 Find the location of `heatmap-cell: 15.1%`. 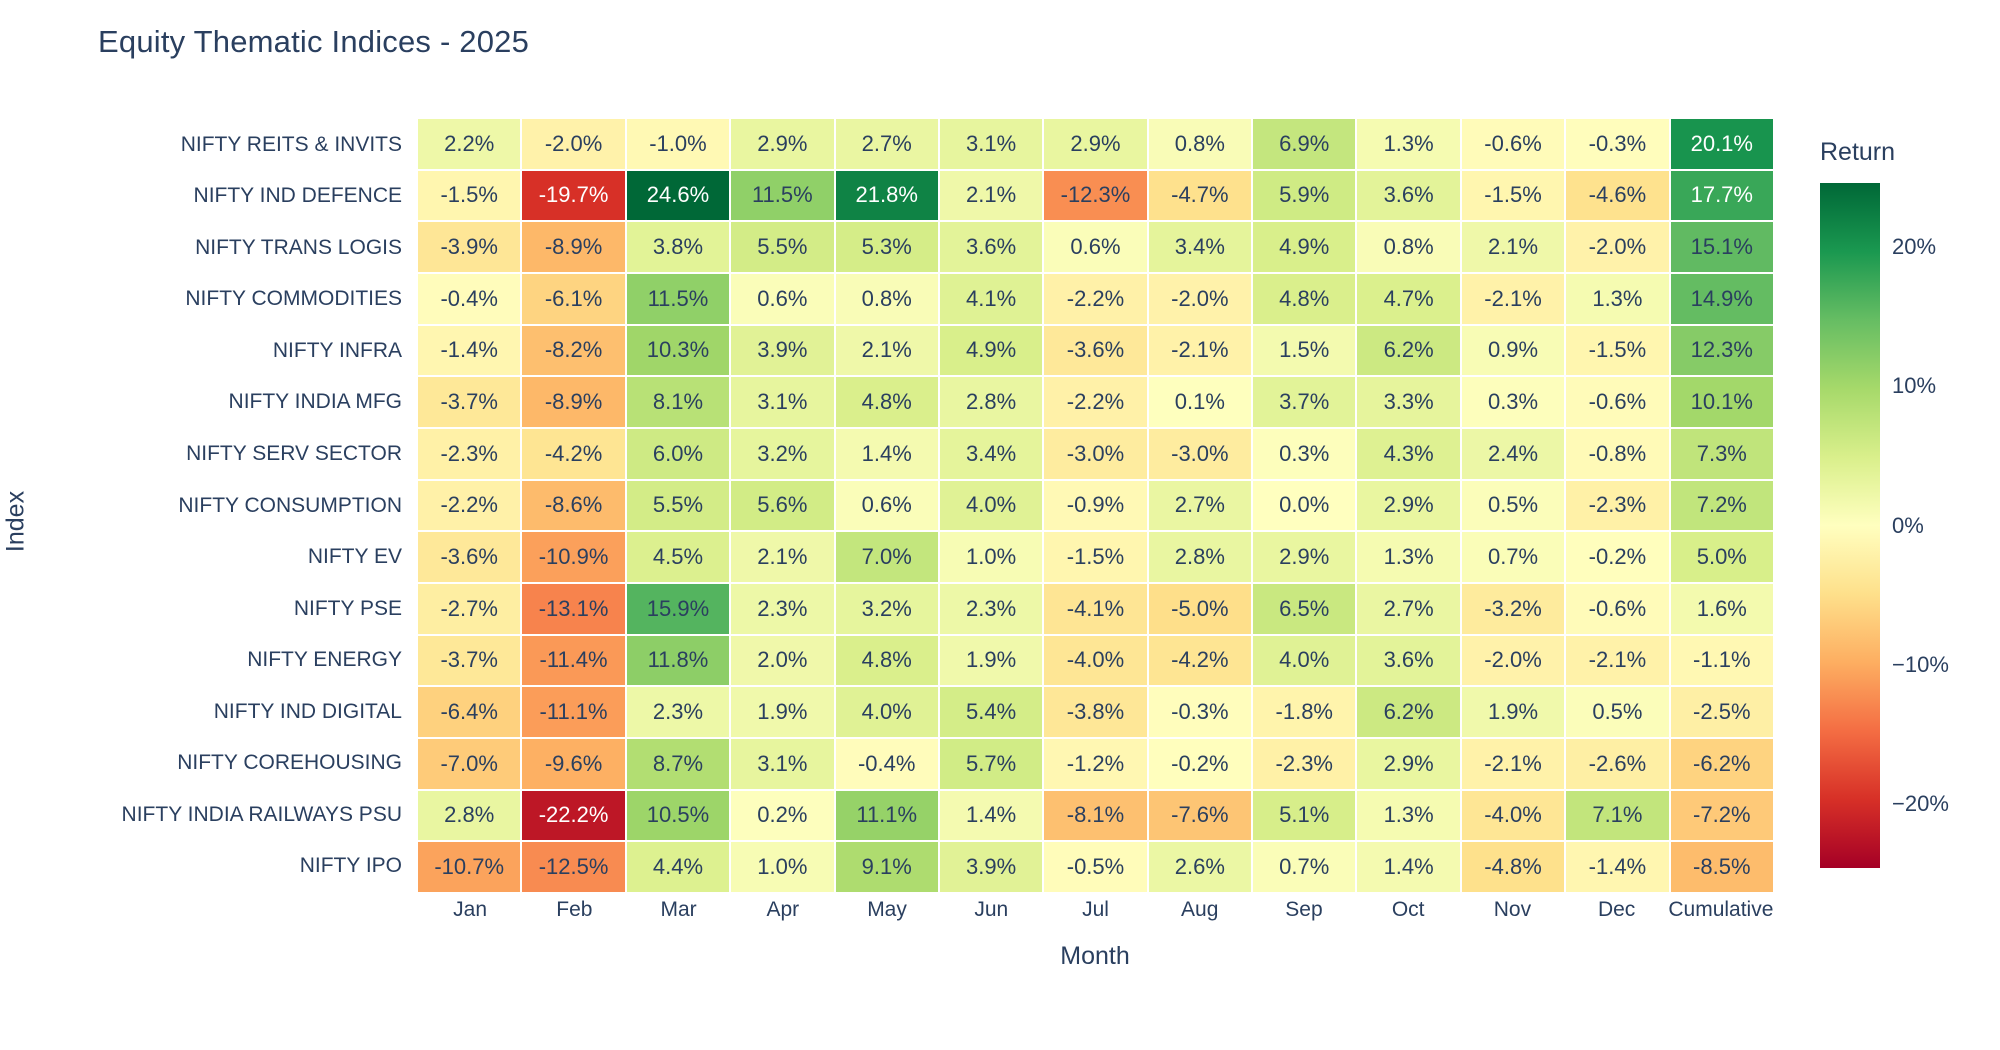

heatmap-cell: 15.1% is located at coordinates (1721, 247).